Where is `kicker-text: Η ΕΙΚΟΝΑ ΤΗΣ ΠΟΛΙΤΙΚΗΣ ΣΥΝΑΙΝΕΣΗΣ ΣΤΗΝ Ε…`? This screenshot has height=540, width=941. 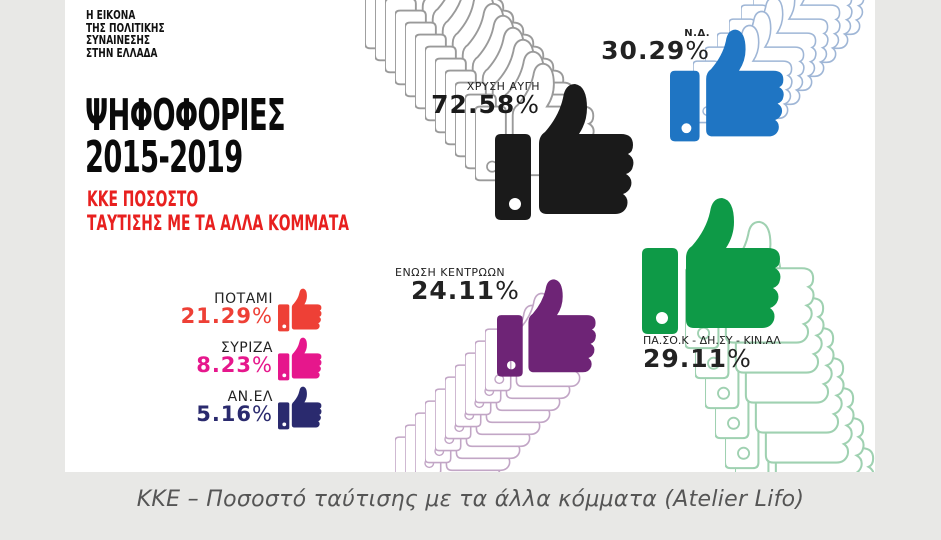 kicker-text: Η ΕΙΚΟΝΑ ΤΗΣ ΠΟΛΙΤΙΚΗΣ ΣΥΝΑΙΝΕΣΗΣ ΣΤΗΝ Ε… is located at coordinates (125, 33).